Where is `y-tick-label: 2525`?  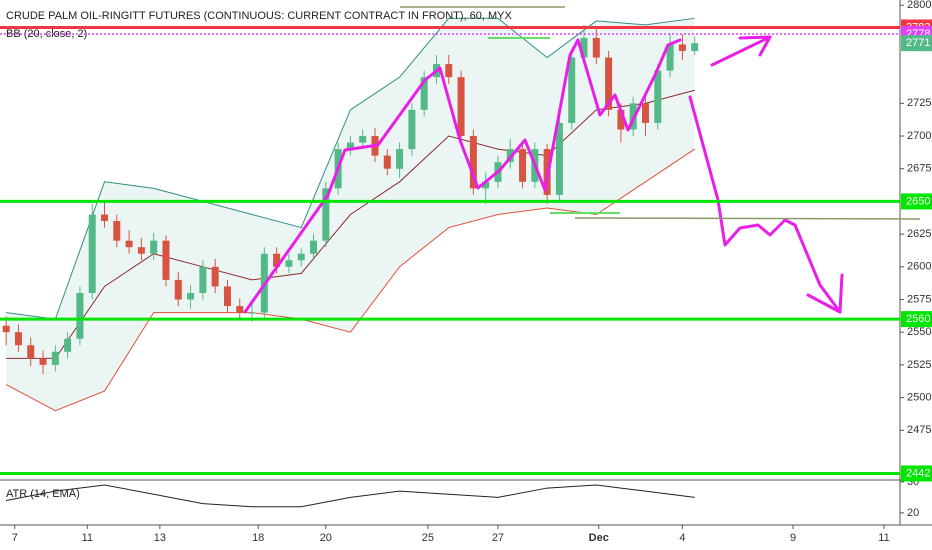 y-tick-label: 2525 is located at coordinates (919, 365).